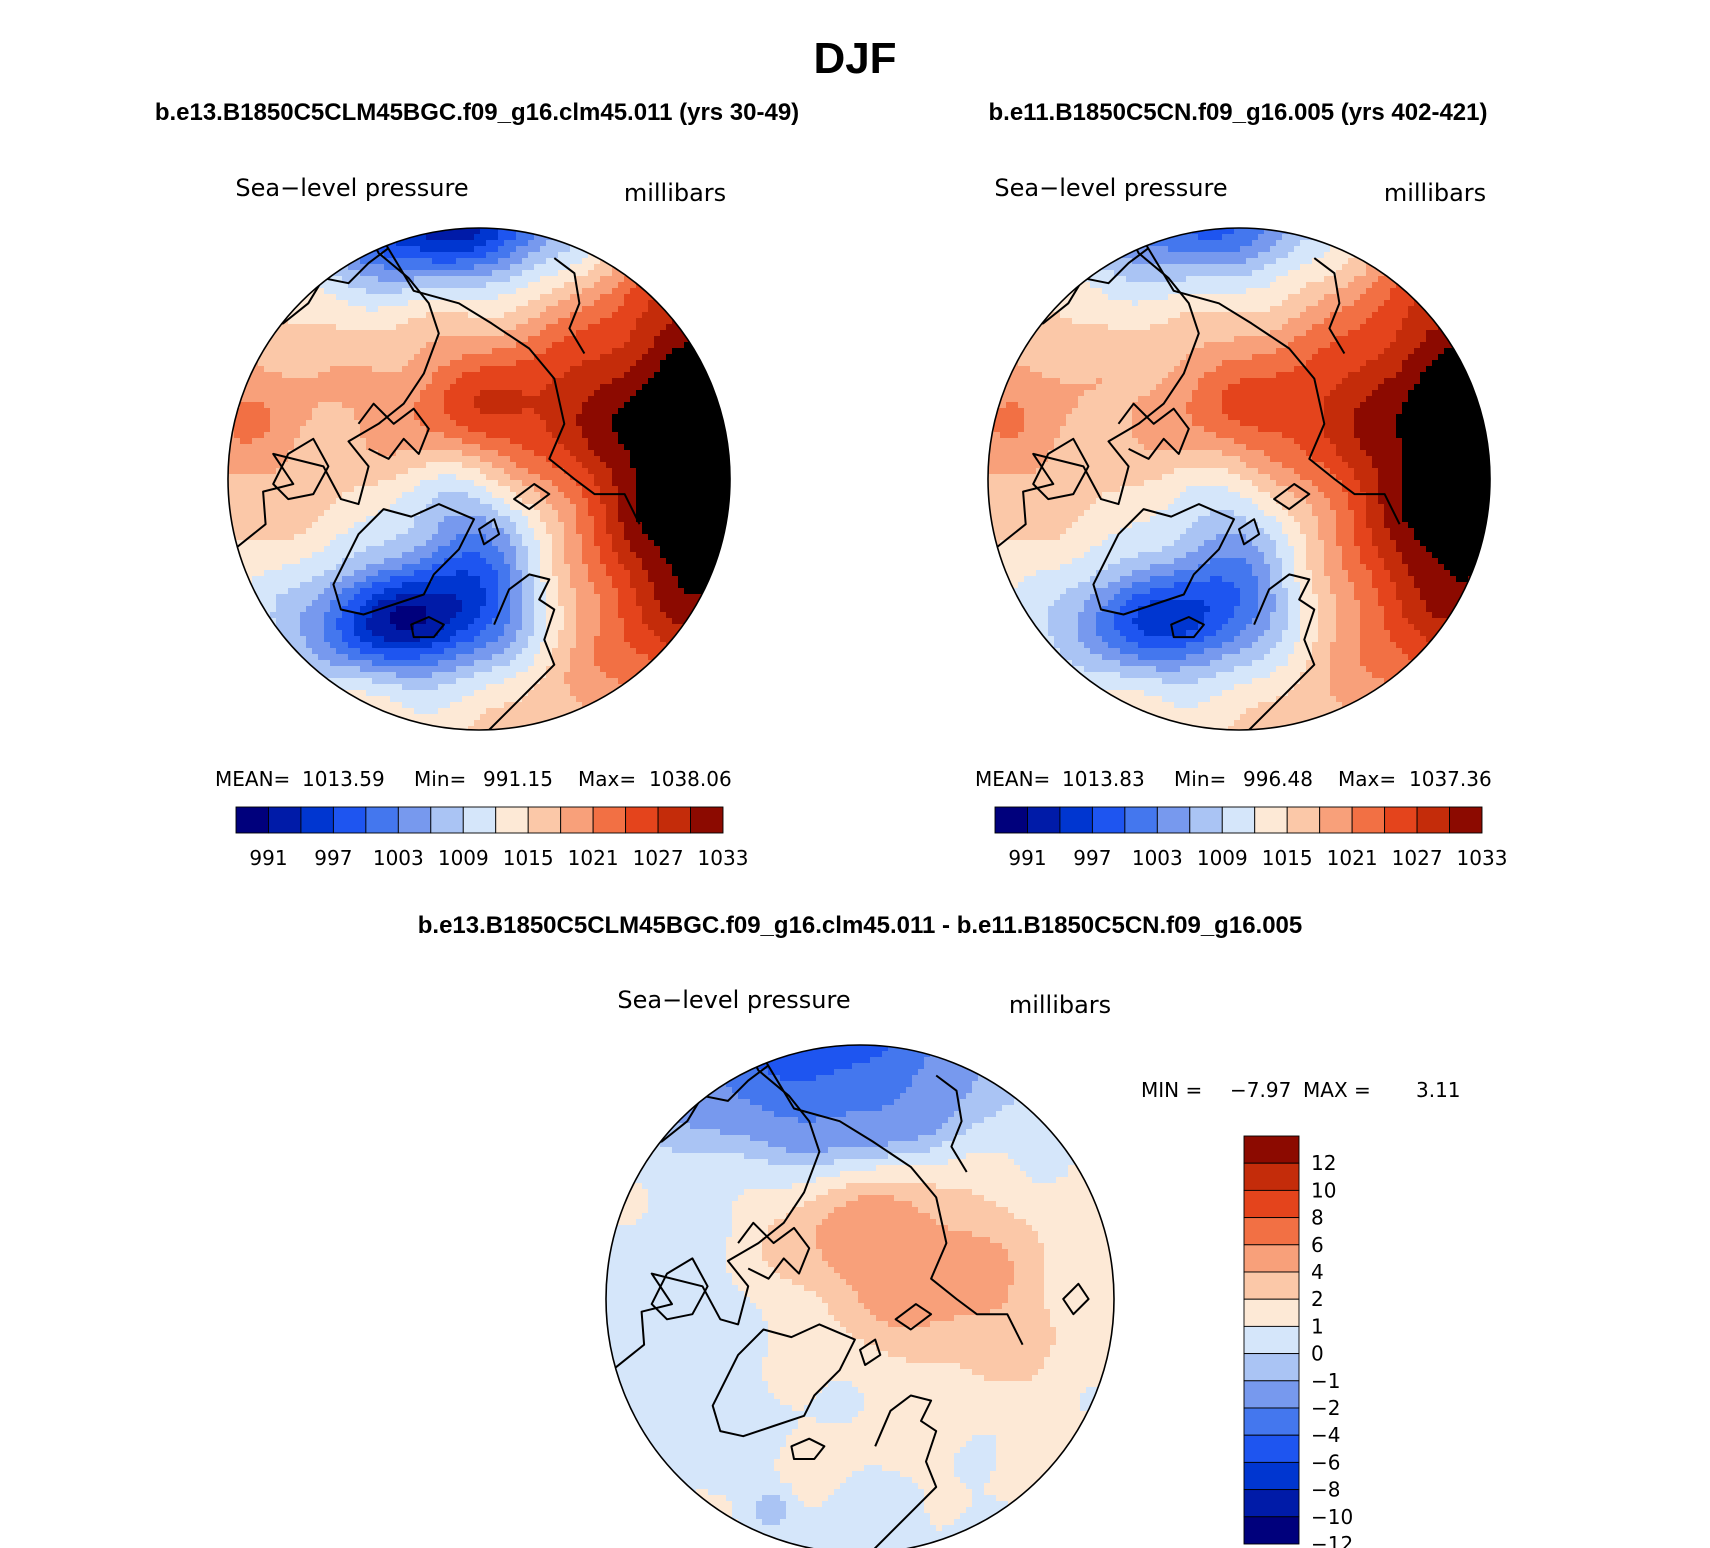 The image size is (1710, 1548). Describe the element at coordinates (723, 858) in the screenshot. I see `colorbar-tick-label: 1033` at that location.